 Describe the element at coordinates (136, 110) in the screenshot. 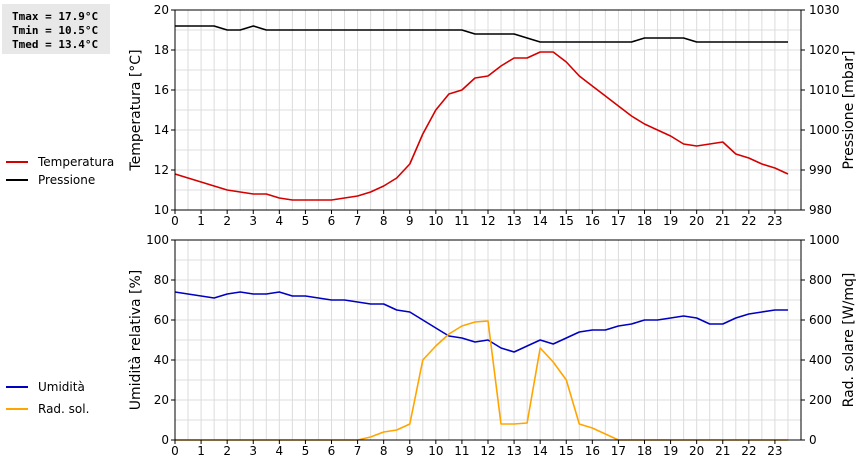

I see `y-axis-label: Temperatura [°C]` at that location.